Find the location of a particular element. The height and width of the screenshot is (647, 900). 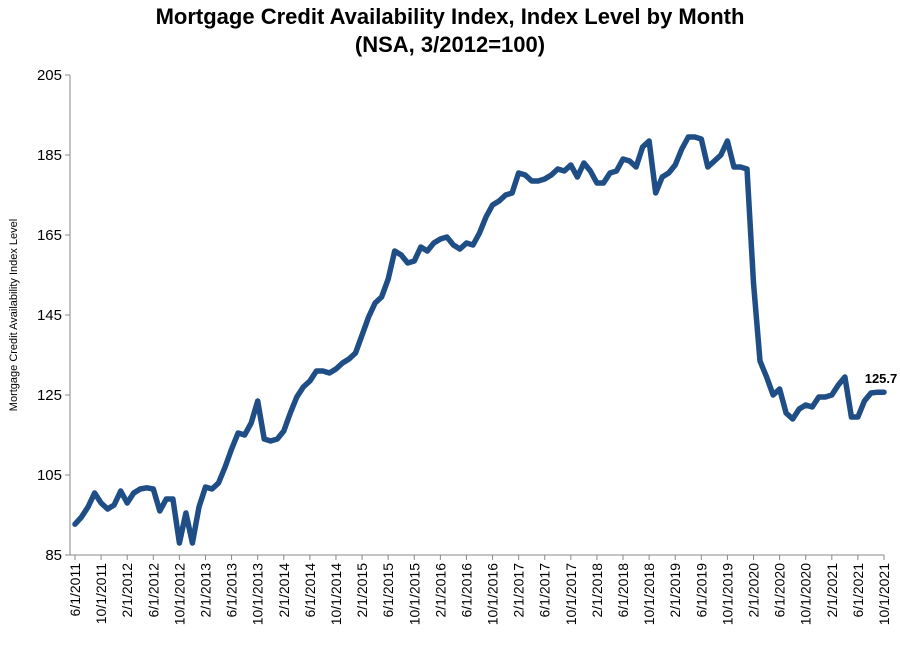

x-tick-label: 6/1/2012 is located at coordinates (153, 590).